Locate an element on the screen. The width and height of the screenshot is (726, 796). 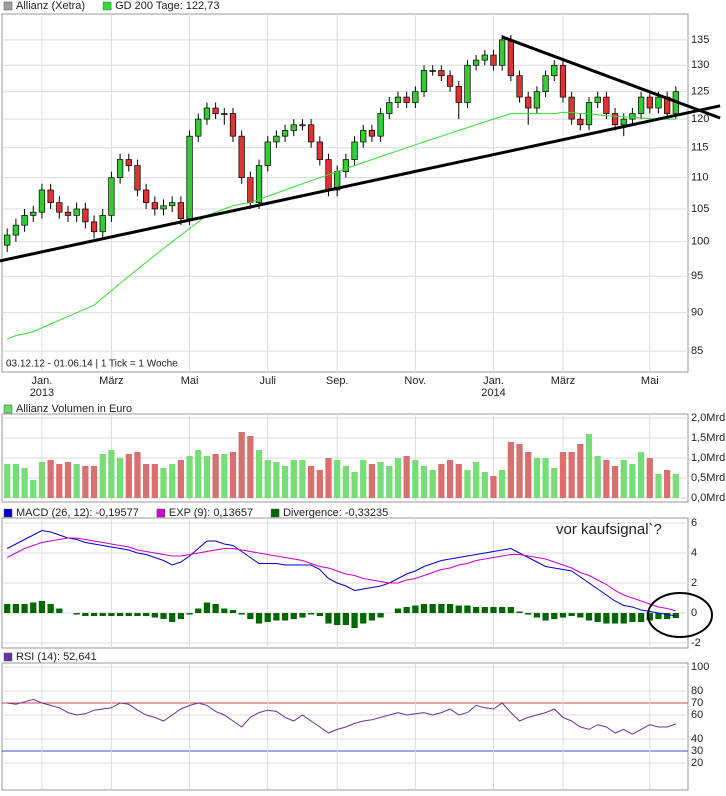
y-tick-label: 115 is located at coordinates (700, 148).